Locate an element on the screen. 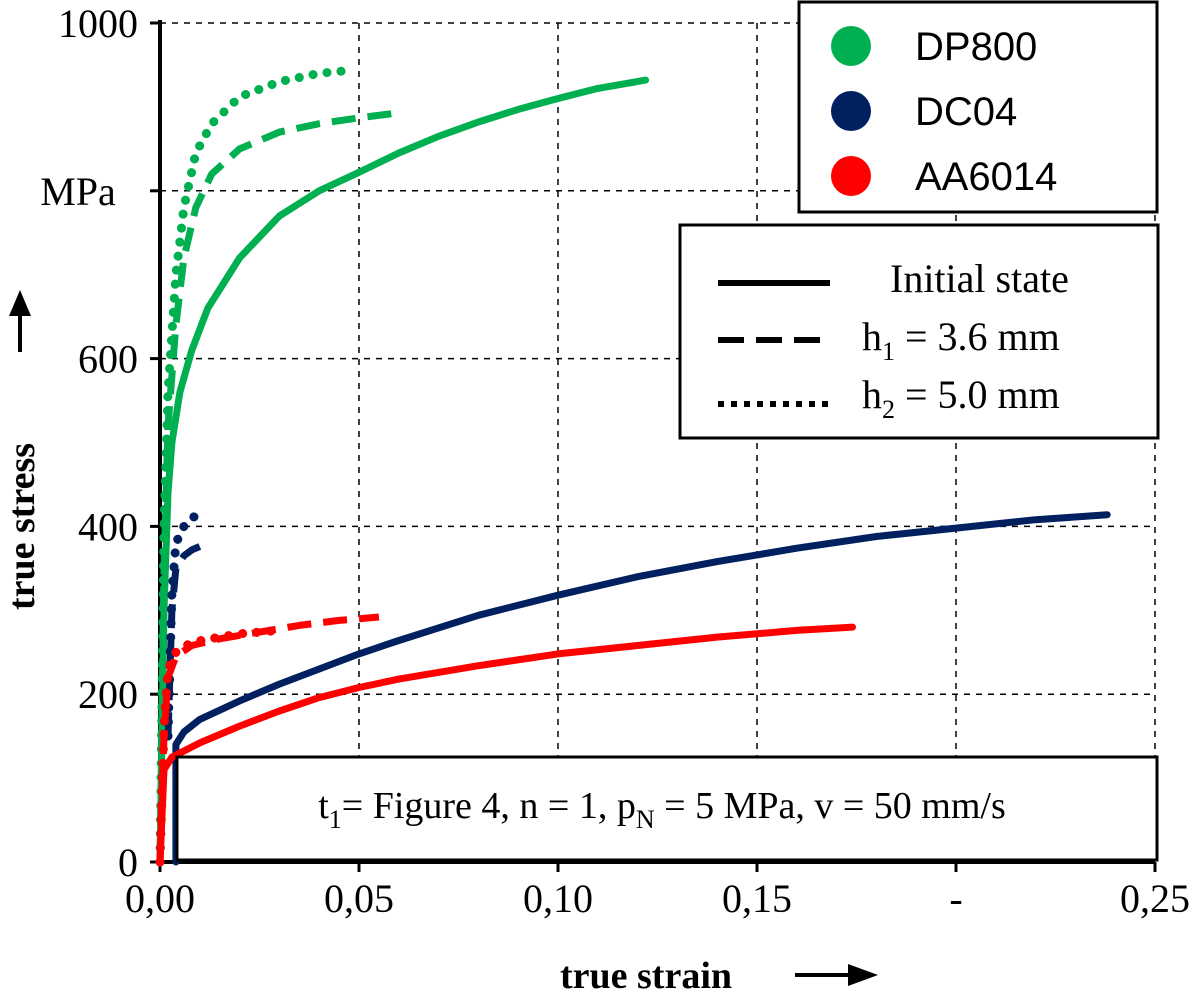  legend-label-aa6014: AA6014 is located at coordinates (986, 177).